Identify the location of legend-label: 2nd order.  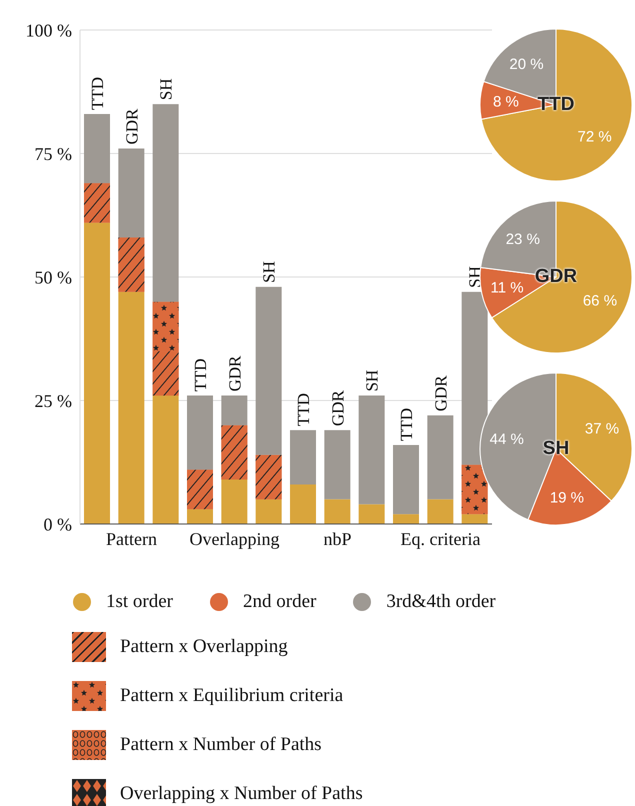
(279, 602).